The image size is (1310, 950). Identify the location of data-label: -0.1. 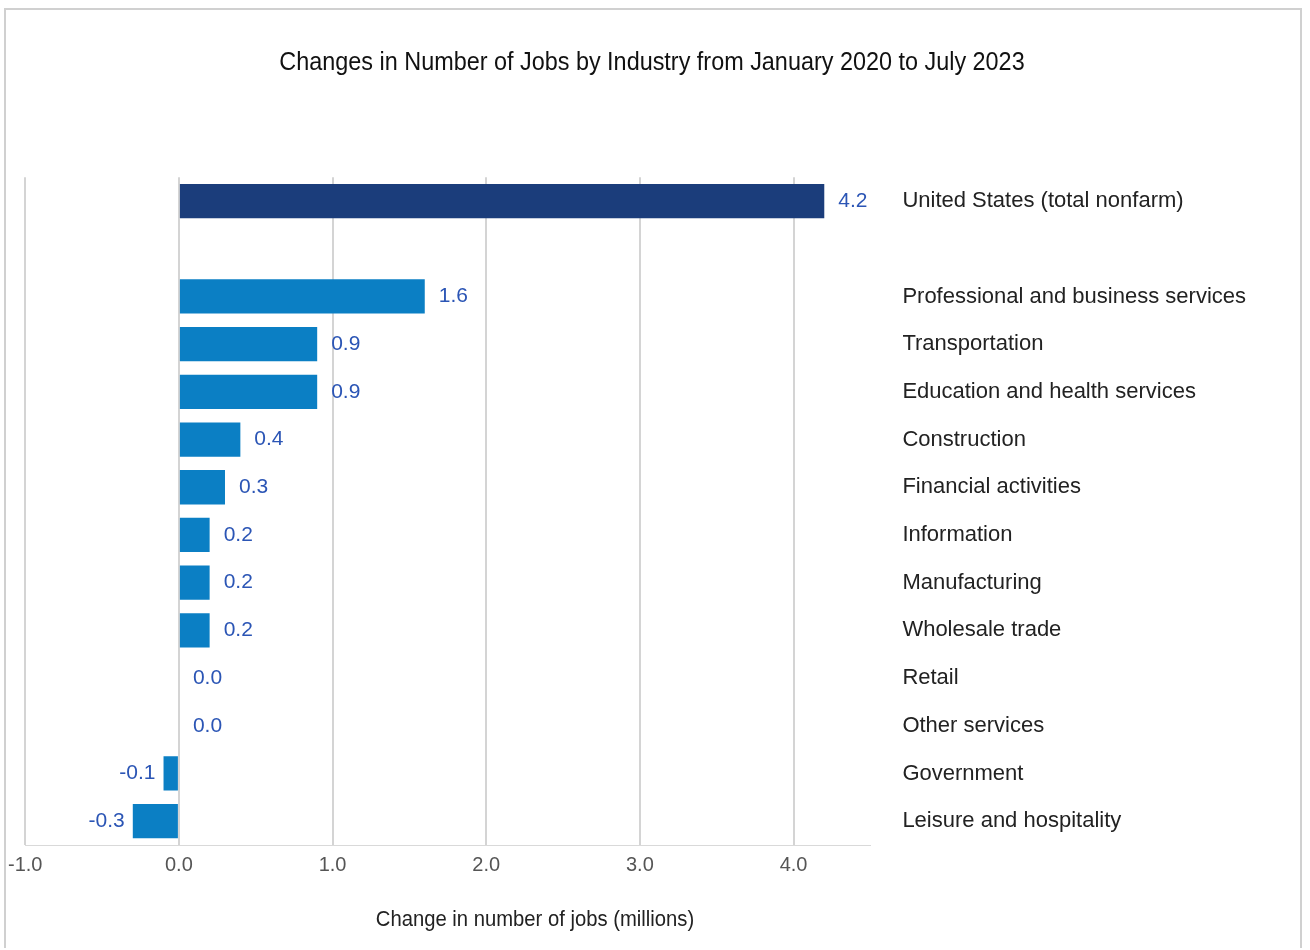
(137, 772).